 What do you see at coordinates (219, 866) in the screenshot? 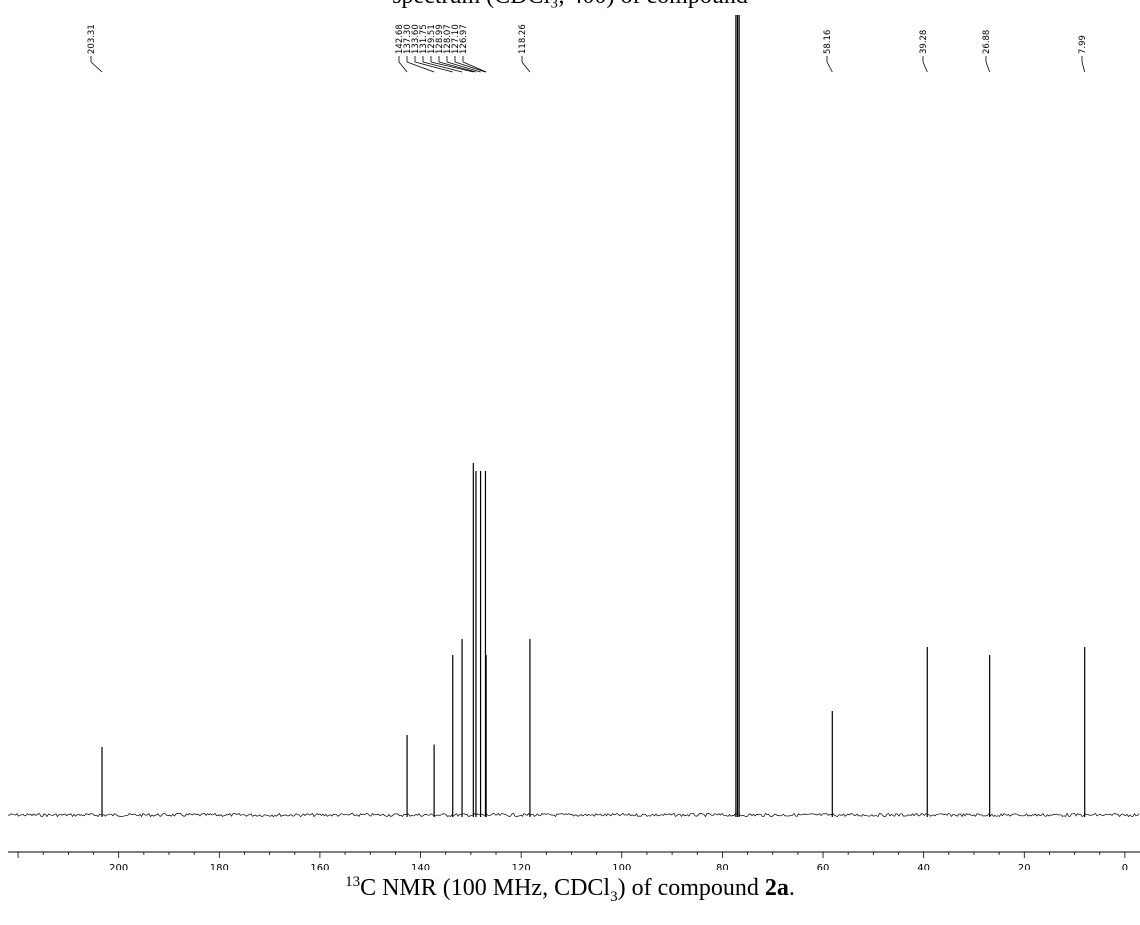
I see `x-tick-label: 180` at bounding box center [219, 866].